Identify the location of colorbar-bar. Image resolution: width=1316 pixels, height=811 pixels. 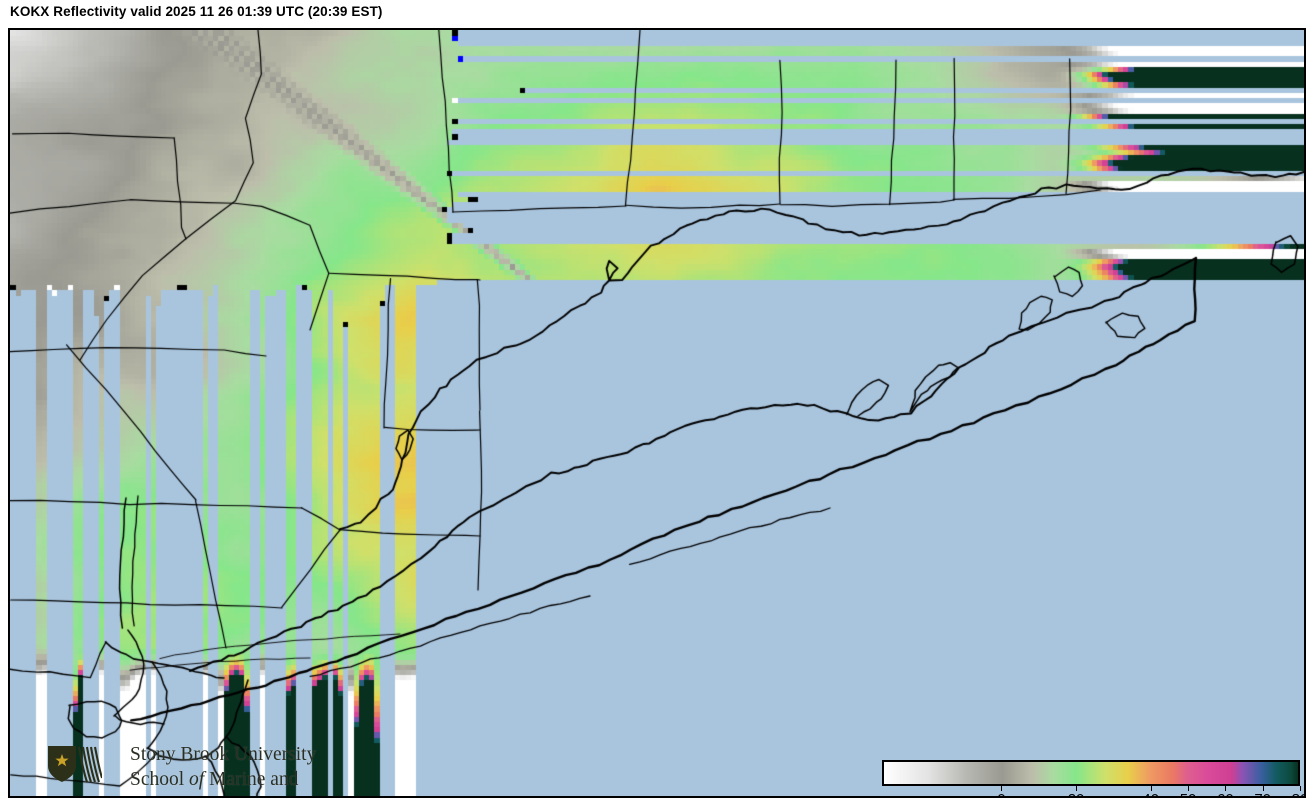
(1091, 773).